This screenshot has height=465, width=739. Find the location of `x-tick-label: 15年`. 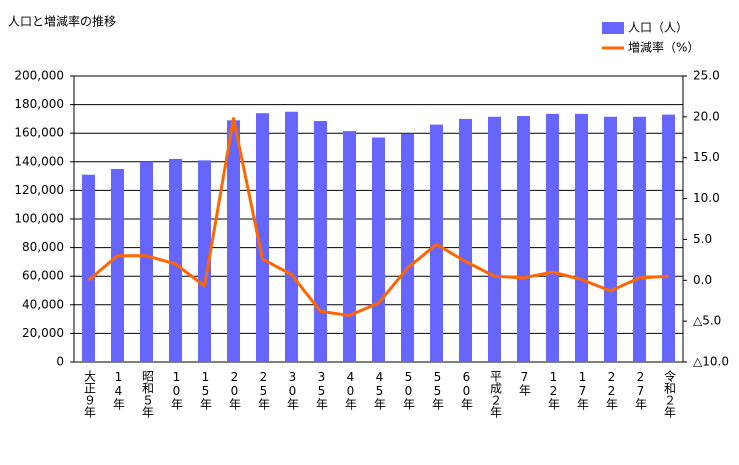

x-tick-label: 15年 is located at coordinates (205, 390).